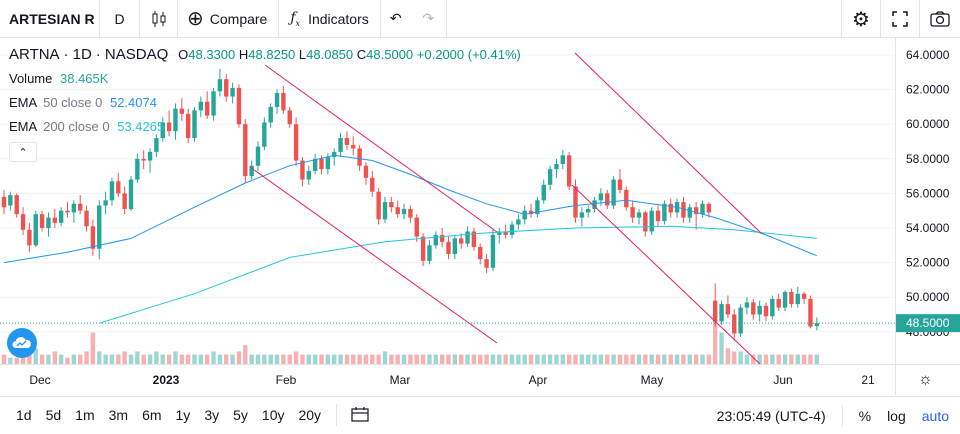 The height and width of the screenshot is (434, 960). Describe the element at coordinates (23, 152) in the screenshot. I see `collapse-legend-button: ⌃` at that location.